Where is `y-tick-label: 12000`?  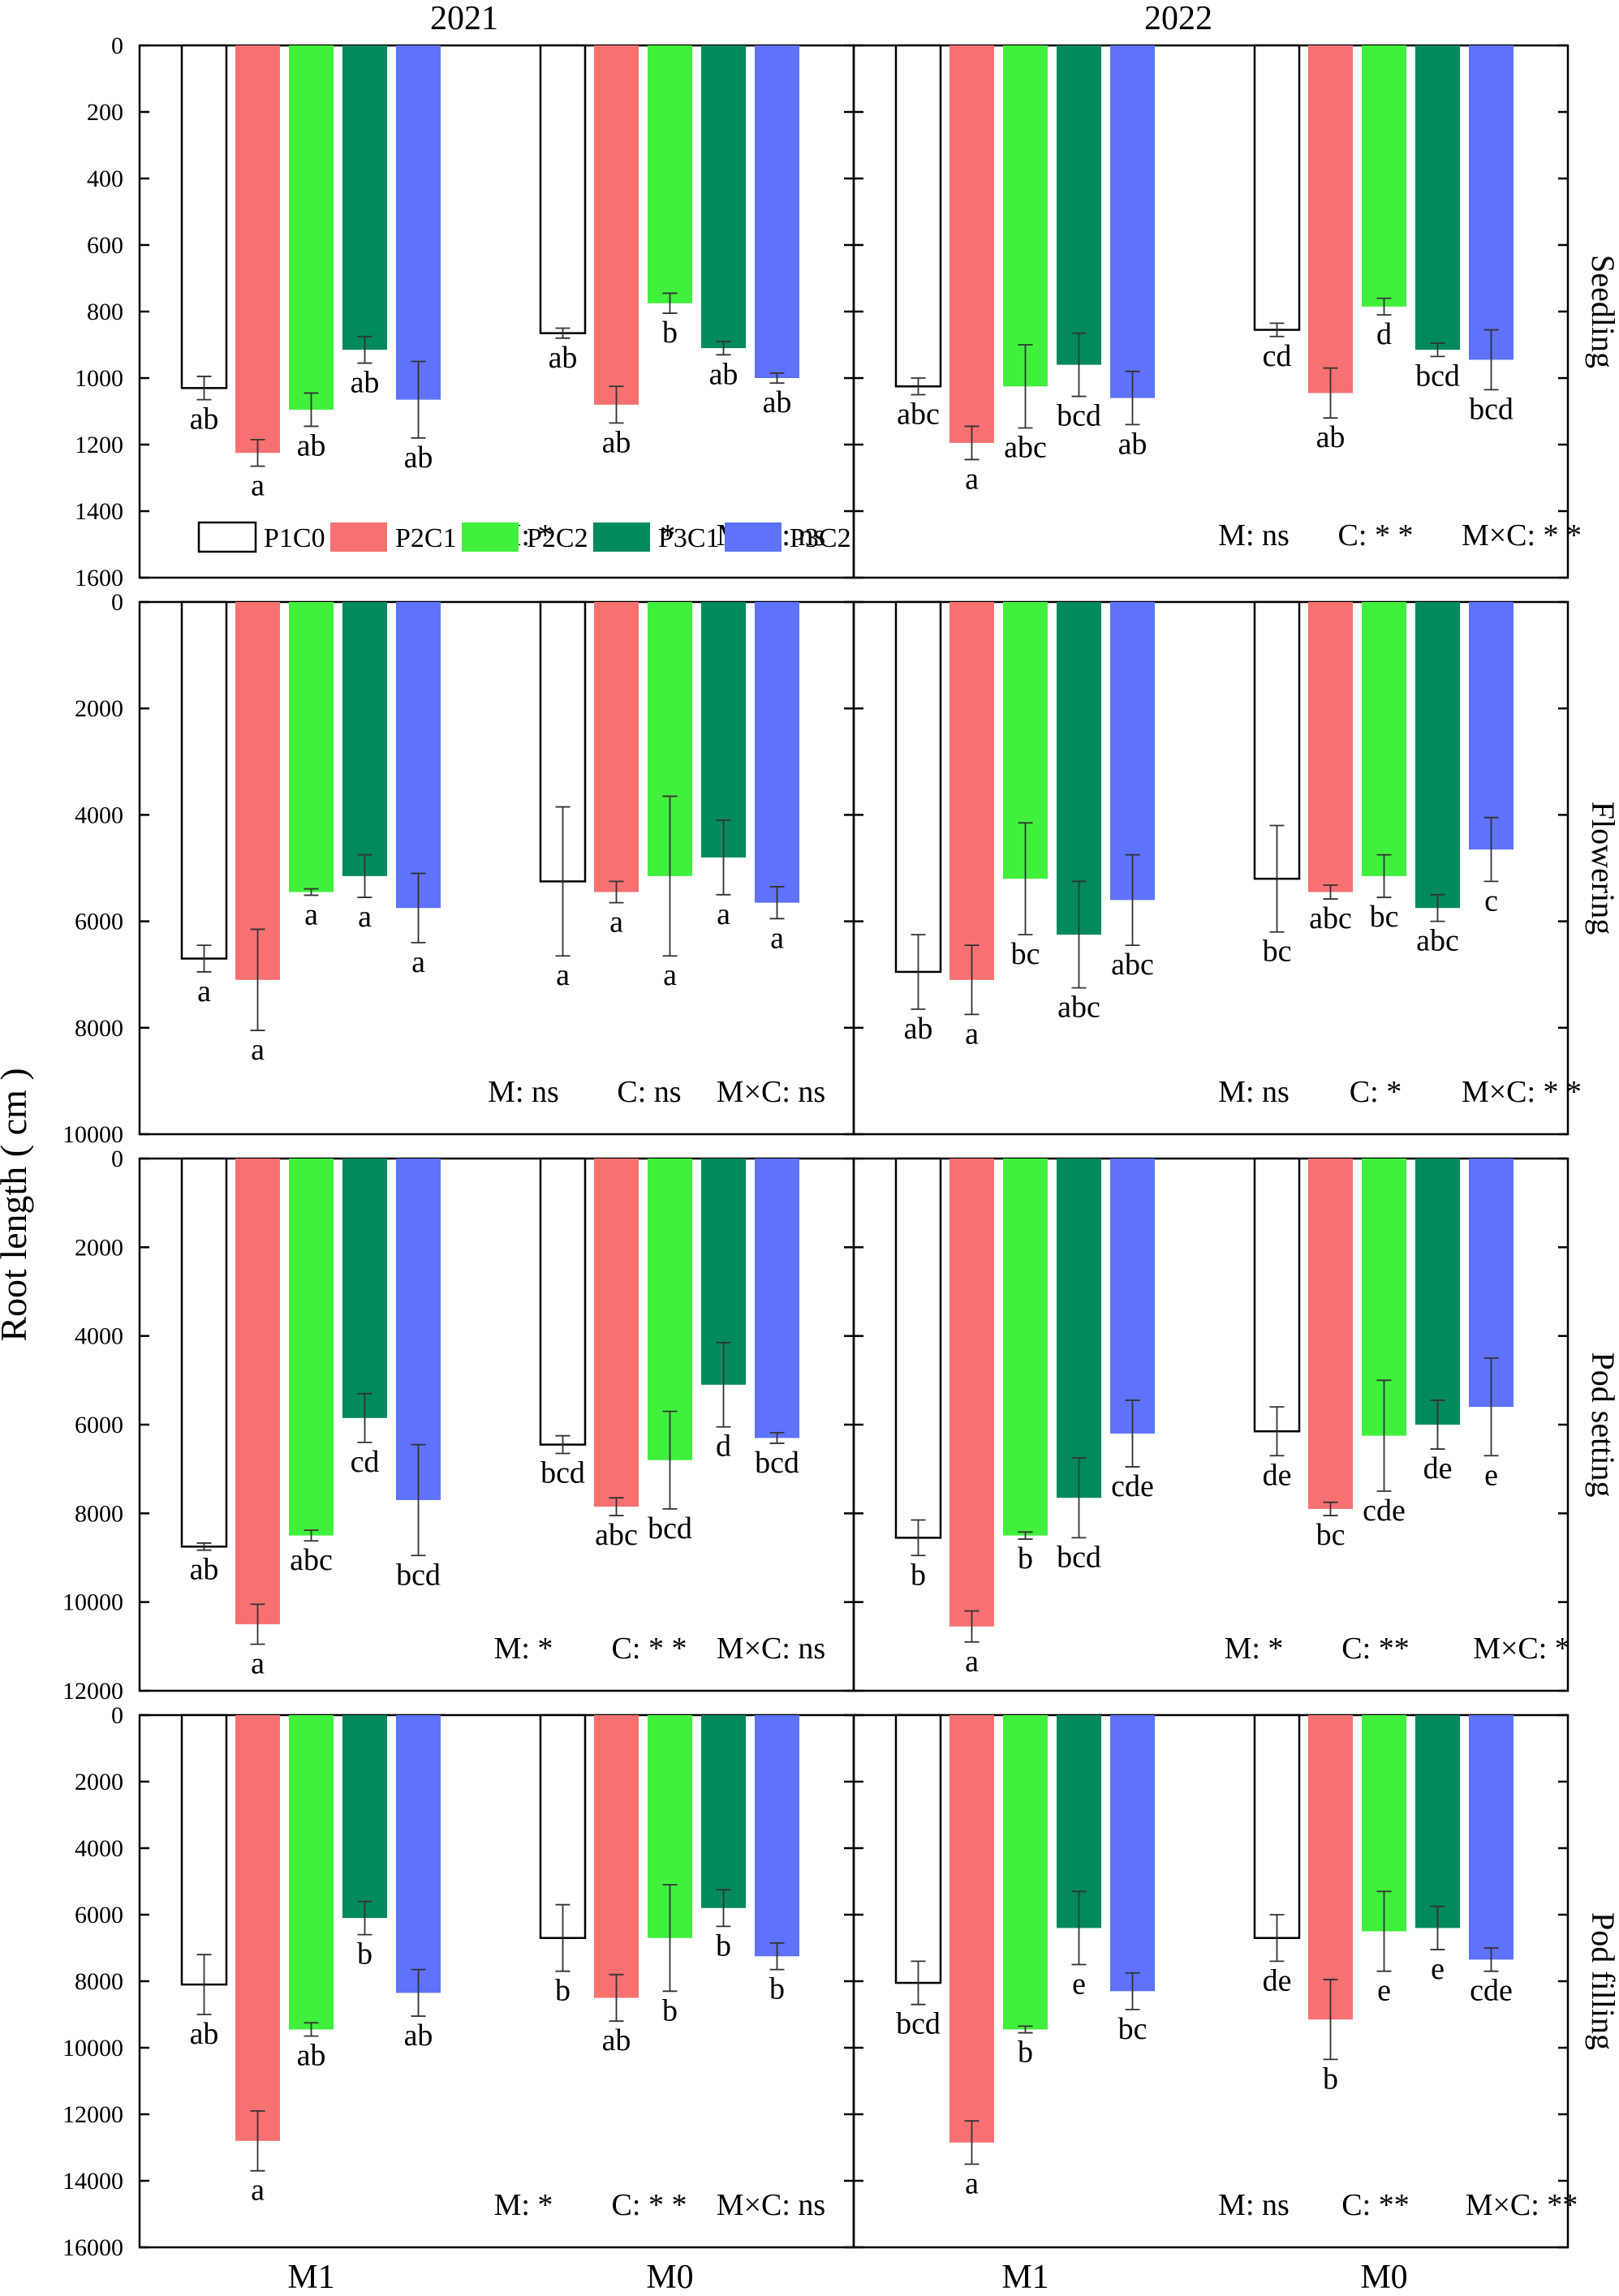
y-tick-label: 12000 is located at coordinates (92, 1691).